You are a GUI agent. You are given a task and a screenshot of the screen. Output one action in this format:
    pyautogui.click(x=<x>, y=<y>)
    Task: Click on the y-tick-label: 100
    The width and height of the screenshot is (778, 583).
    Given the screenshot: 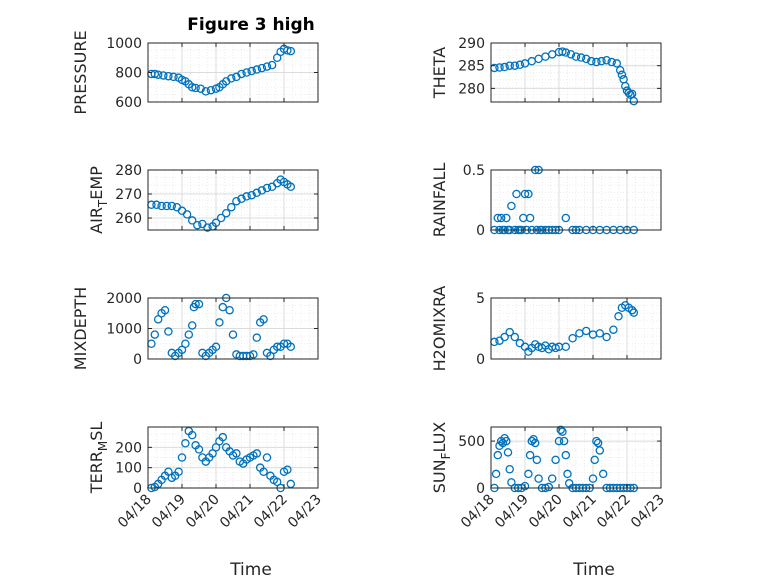 What is the action you would take?
    pyautogui.click(x=128, y=469)
    